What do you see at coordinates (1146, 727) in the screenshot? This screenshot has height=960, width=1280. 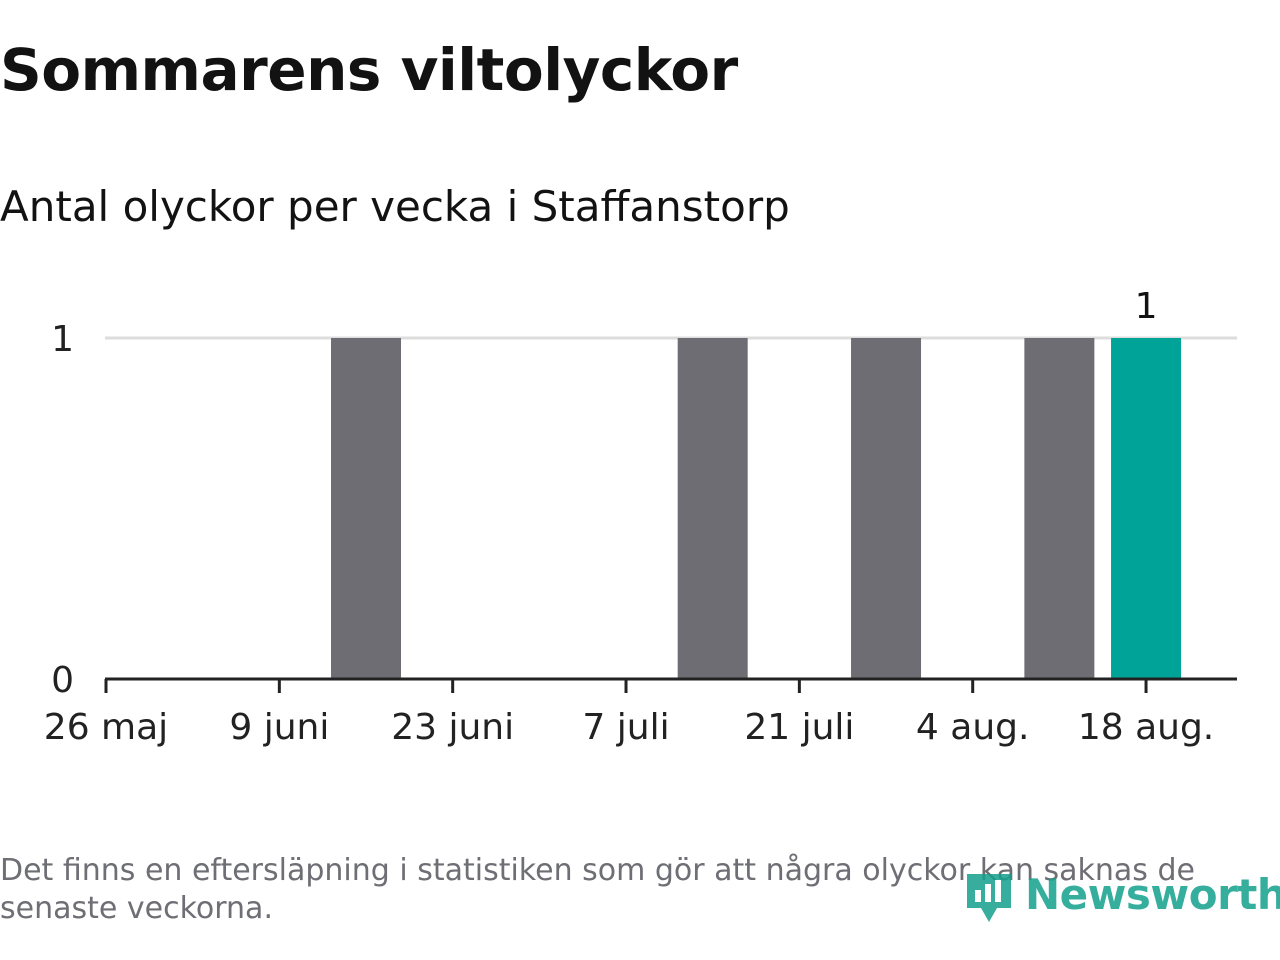 I see `x-tick-label: 18 aug.` at bounding box center [1146, 727].